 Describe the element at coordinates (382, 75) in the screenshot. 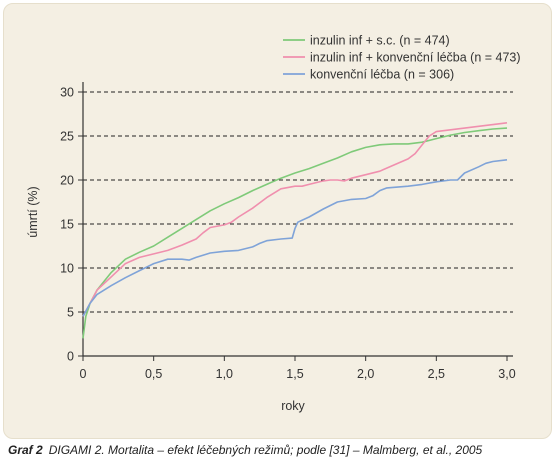

I see `legend-label: konvenční léčba (n = 306)` at that location.